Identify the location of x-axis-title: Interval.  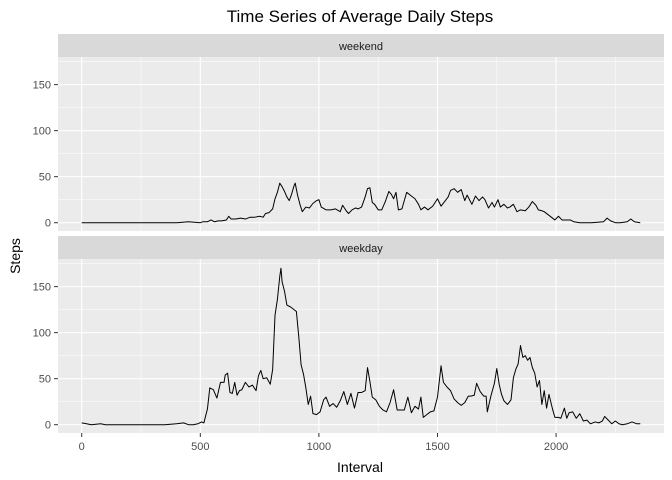
(360, 467).